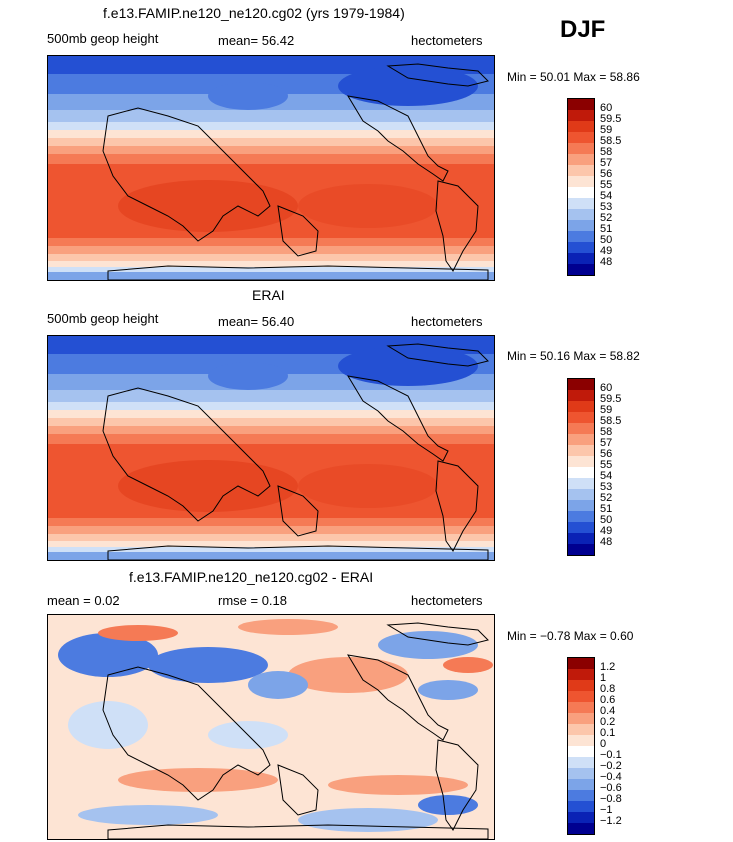  What do you see at coordinates (103, 38) in the screenshot?
I see `panel-1-variable-label: 500mb geop height` at bounding box center [103, 38].